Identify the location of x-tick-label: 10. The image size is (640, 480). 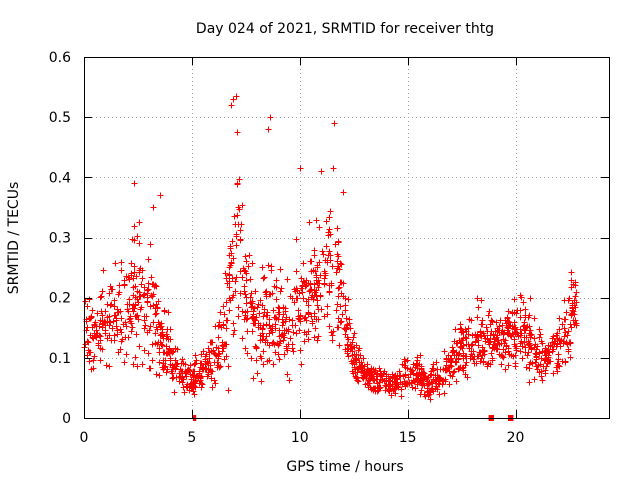
(300, 438).